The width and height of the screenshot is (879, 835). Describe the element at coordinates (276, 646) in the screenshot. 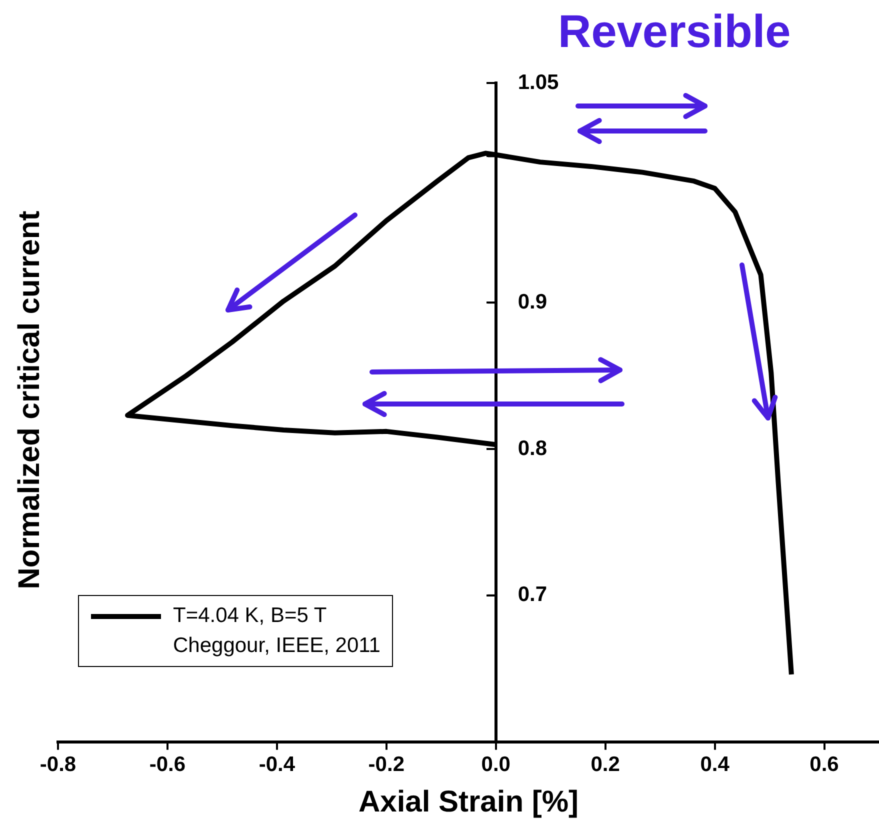

I see `annotation: Cheggour, IEEE, 2011` at that location.